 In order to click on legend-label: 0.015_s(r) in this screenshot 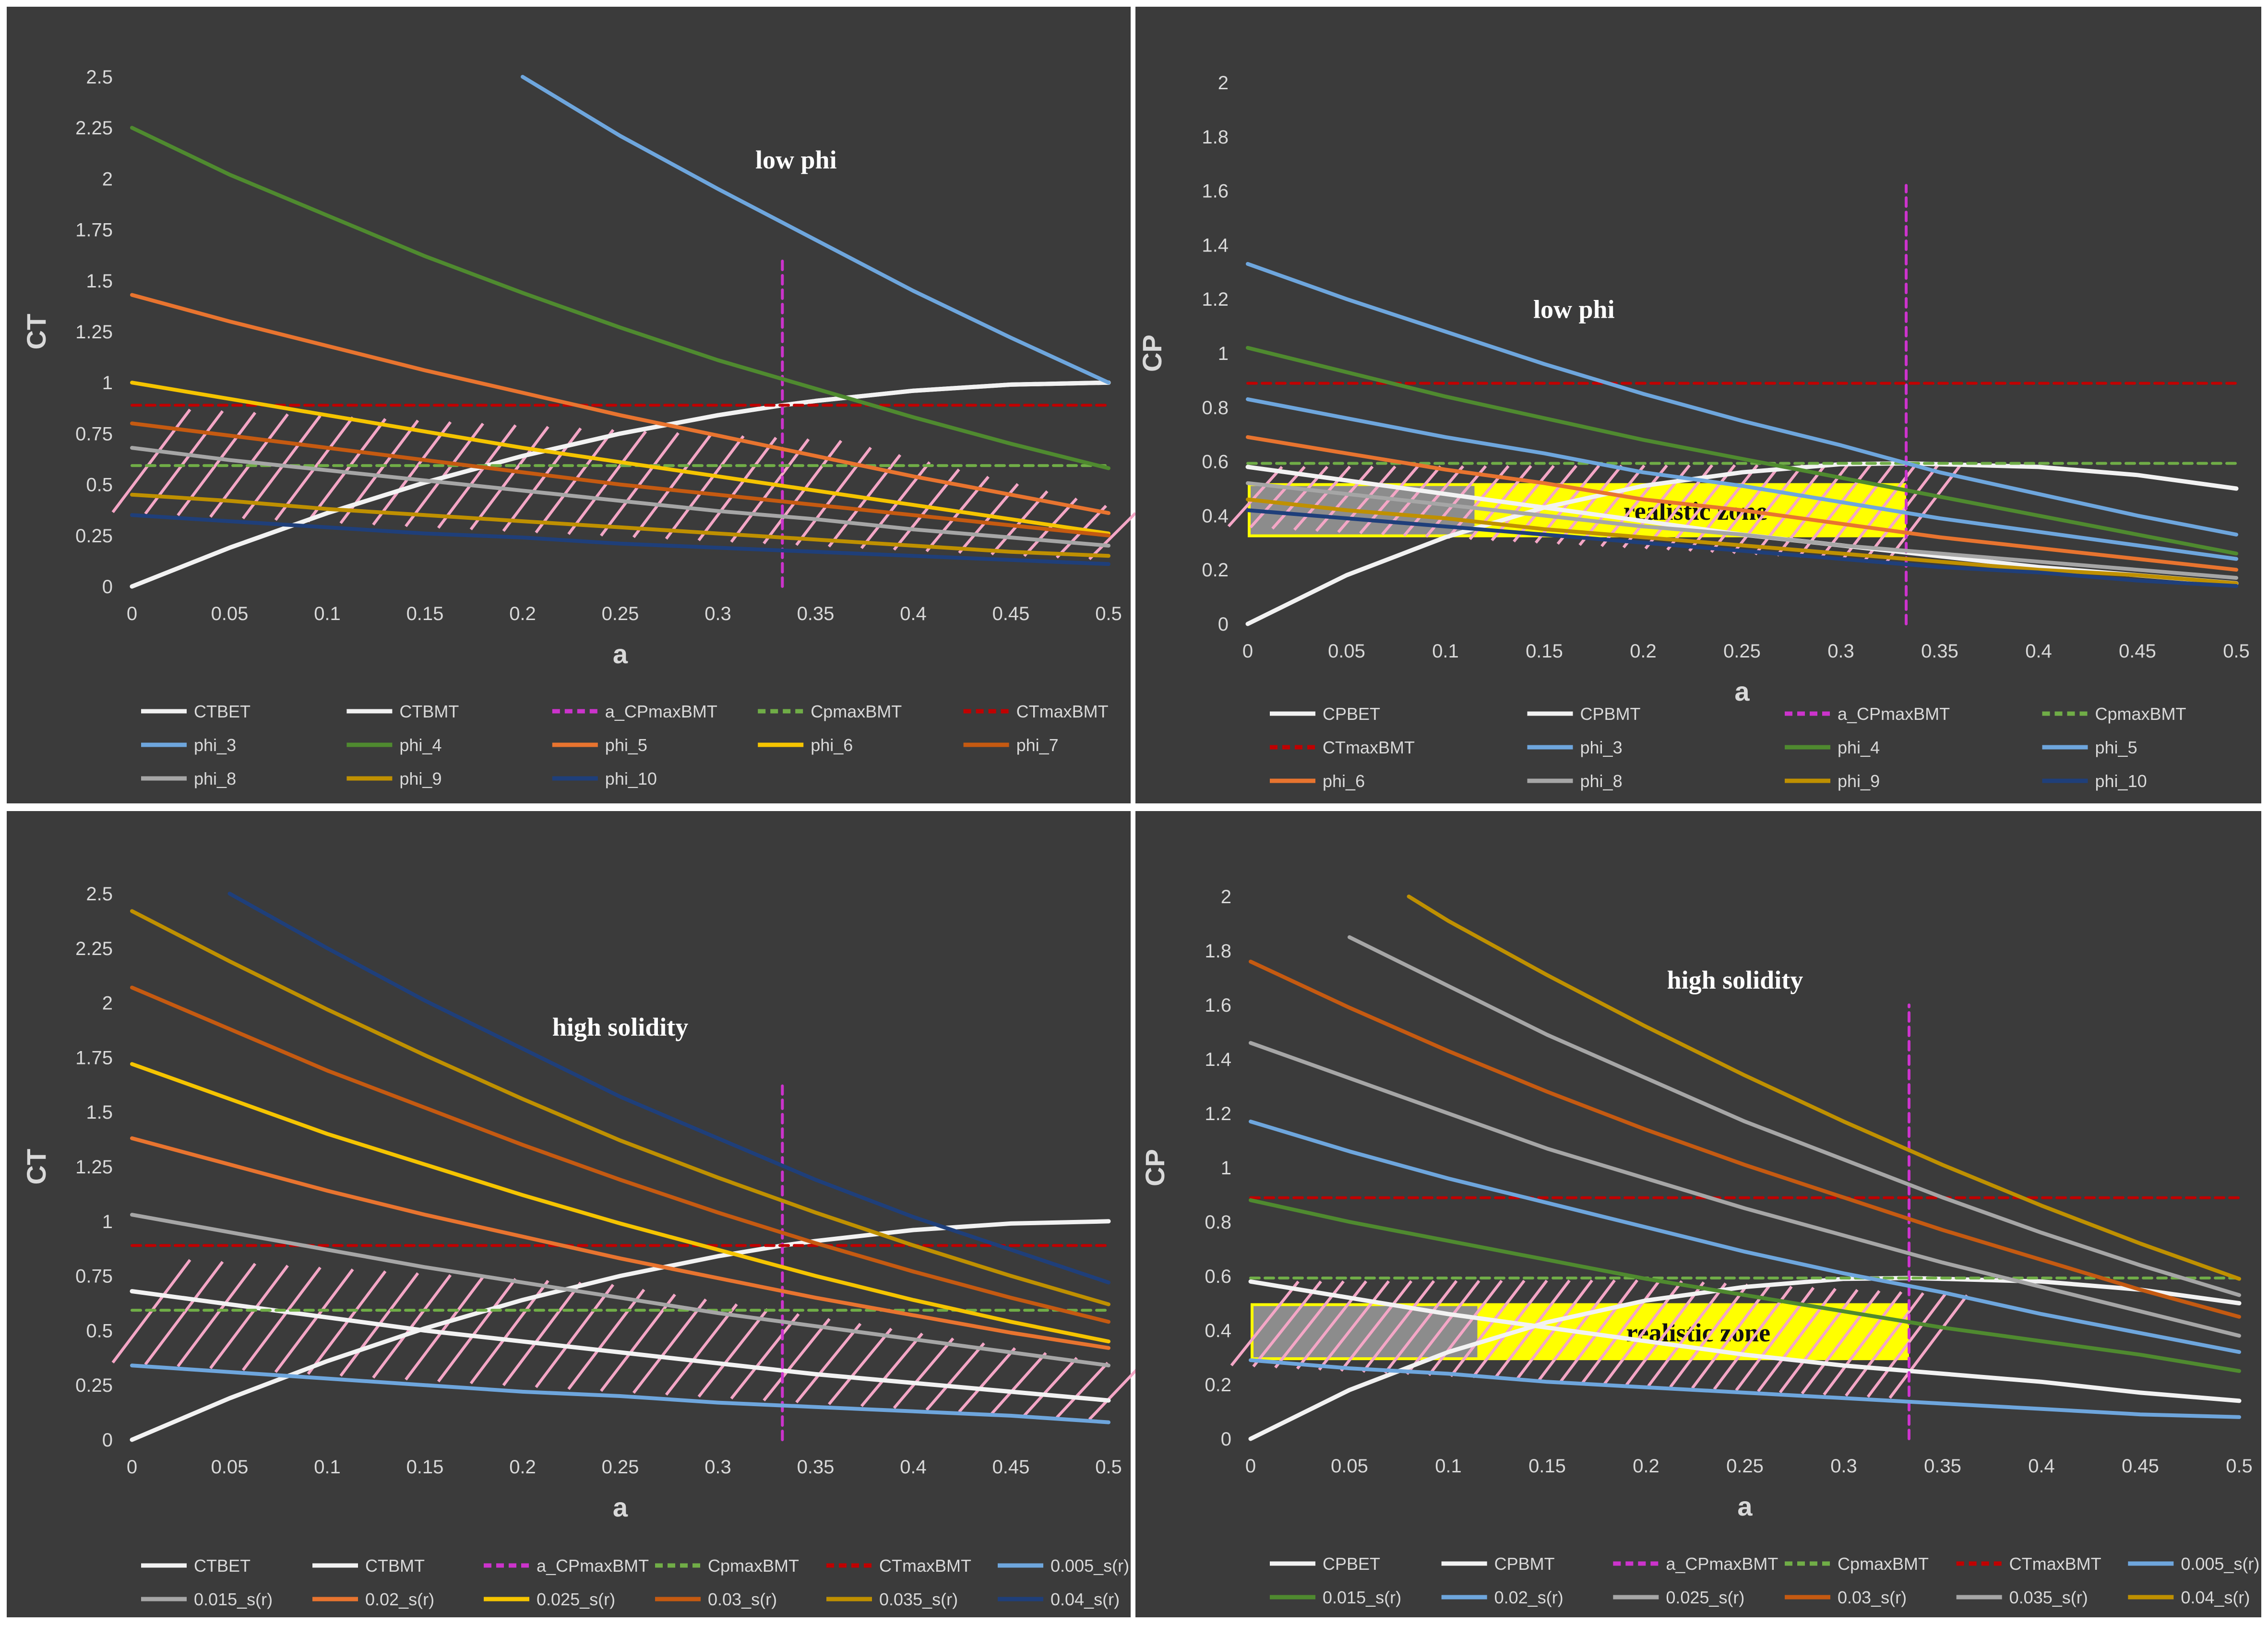, I will do `click(233, 1599)`.